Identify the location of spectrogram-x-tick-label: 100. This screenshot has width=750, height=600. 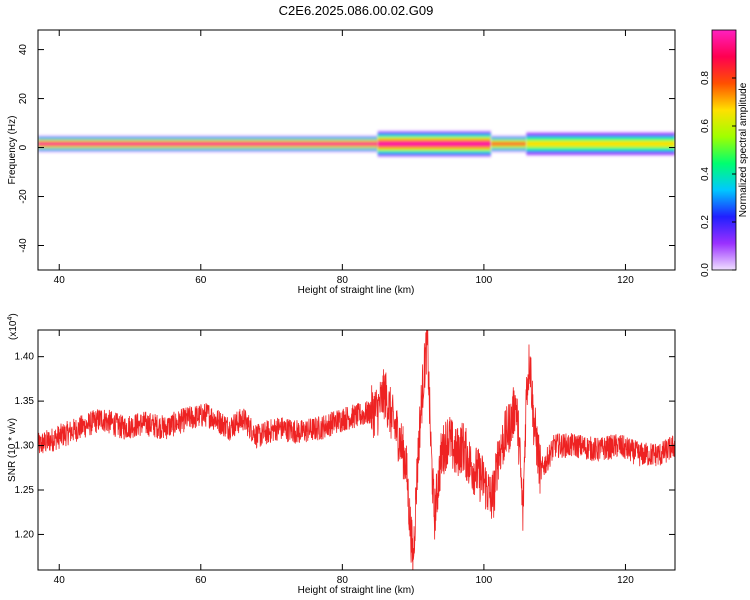
(484, 280).